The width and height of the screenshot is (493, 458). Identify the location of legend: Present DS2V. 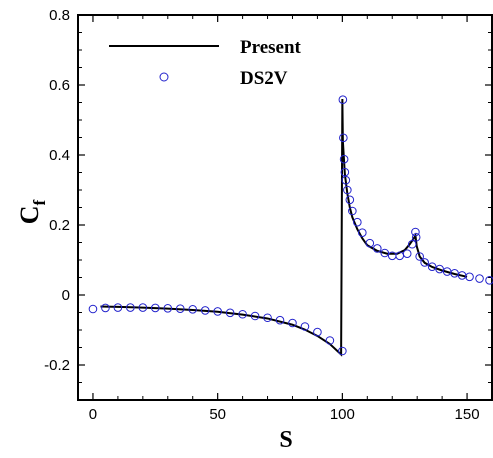
(205, 63).